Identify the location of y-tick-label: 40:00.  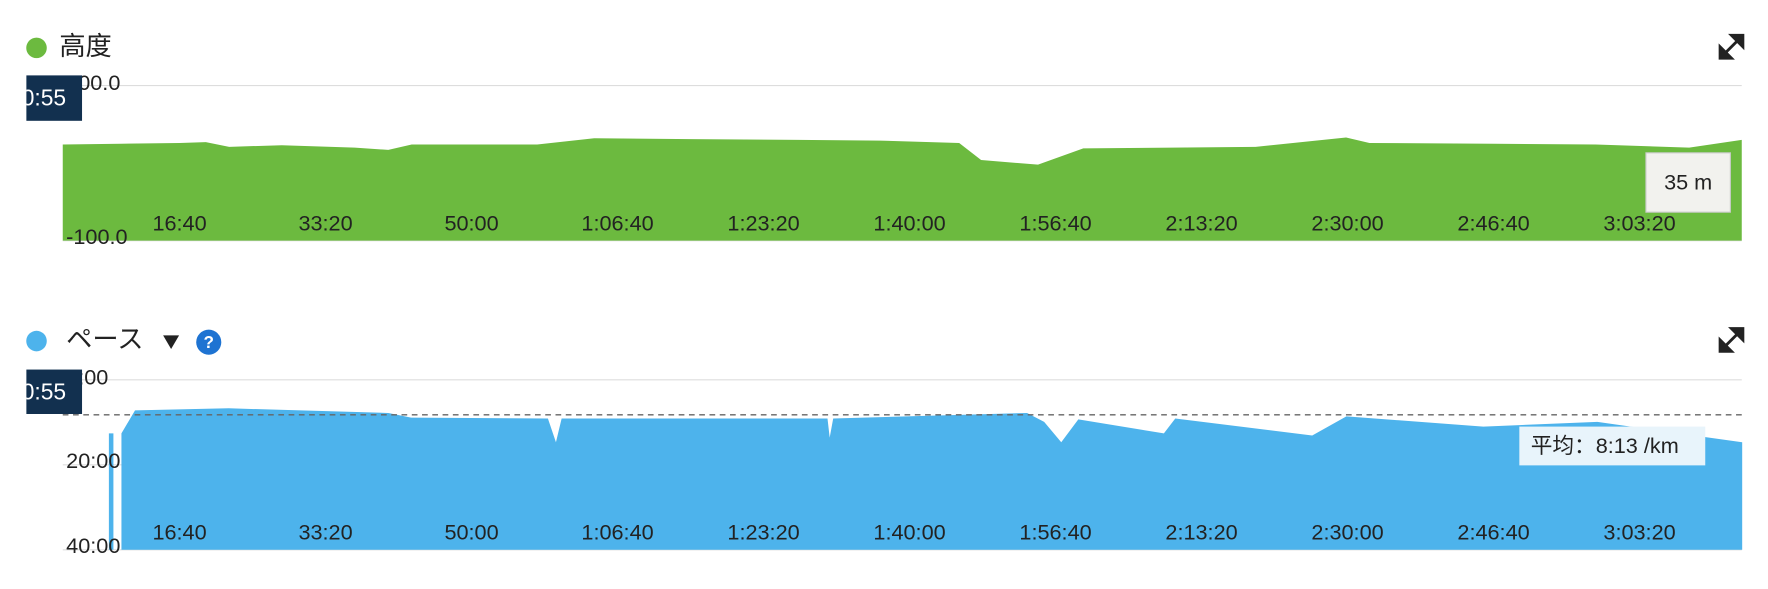
(93, 545).